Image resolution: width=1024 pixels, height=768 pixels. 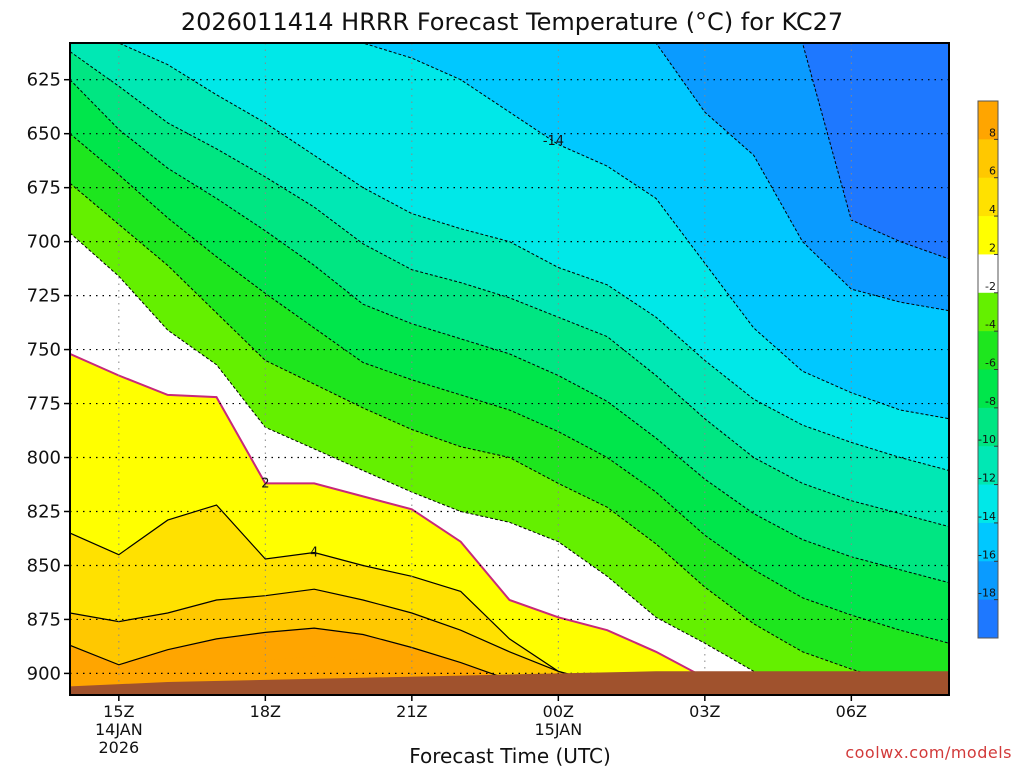 What do you see at coordinates (987, 516) in the screenshot?
I see `colorbar-tick-label: -14` at bounding box center [987, 516].